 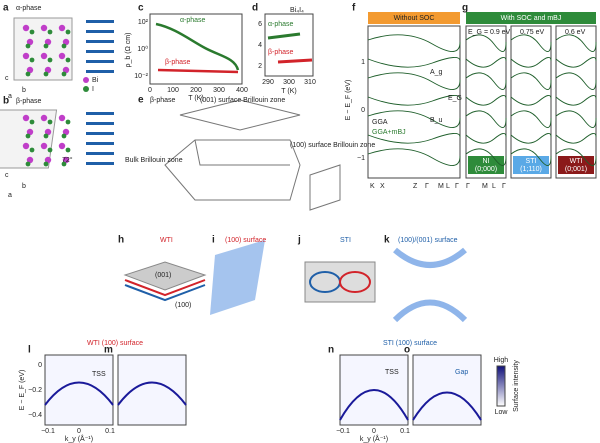 What do you see at coordinates (531, 18) in the screenshot?
I see `header: With SOC and mBJ` at bounding box center [531, 18].